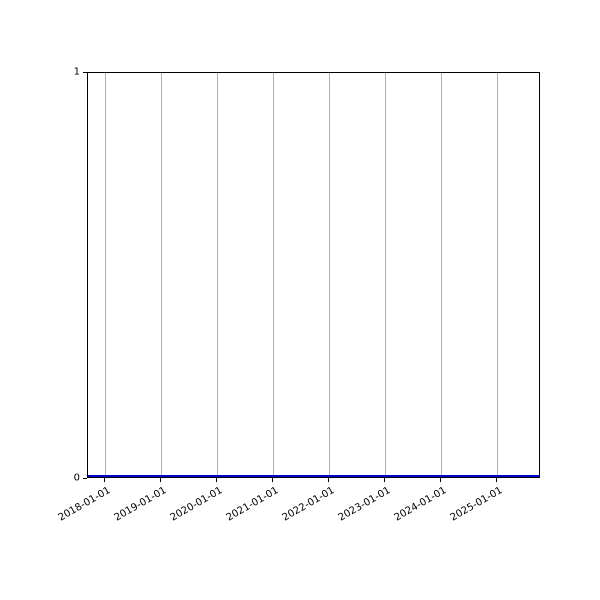 This screenshot has width=600, height=600. Describe the element at coordinates (313, 476) in the screenshot. I see `data-line-flat-zero` at that location.